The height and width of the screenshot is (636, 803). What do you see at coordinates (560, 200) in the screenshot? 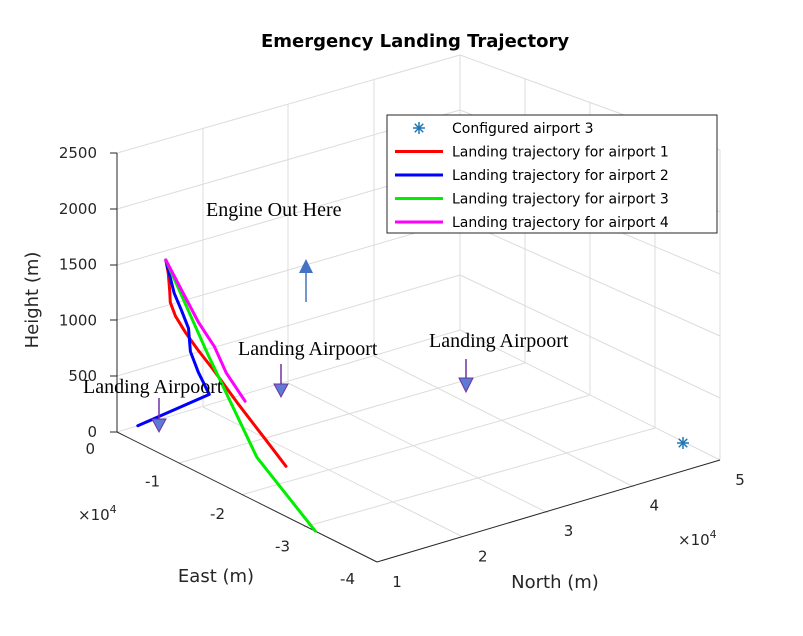
I see `legend-entry-3: Landing trajectory for airport 3` at bounding box center [560, 200].